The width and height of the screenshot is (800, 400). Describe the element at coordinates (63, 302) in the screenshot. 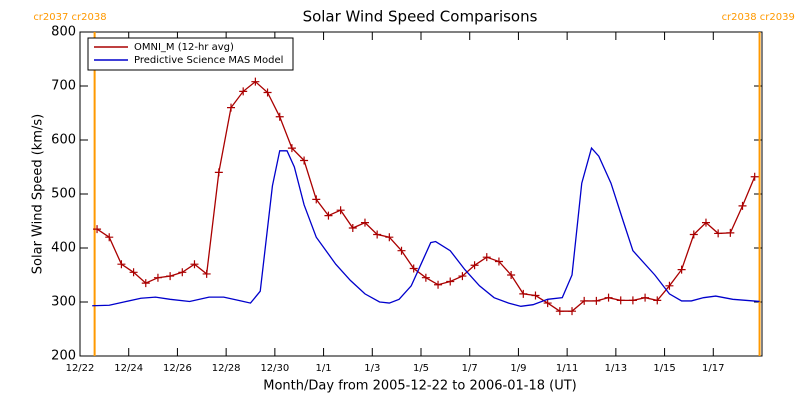

I see `y-tick-label: 300` at that location.